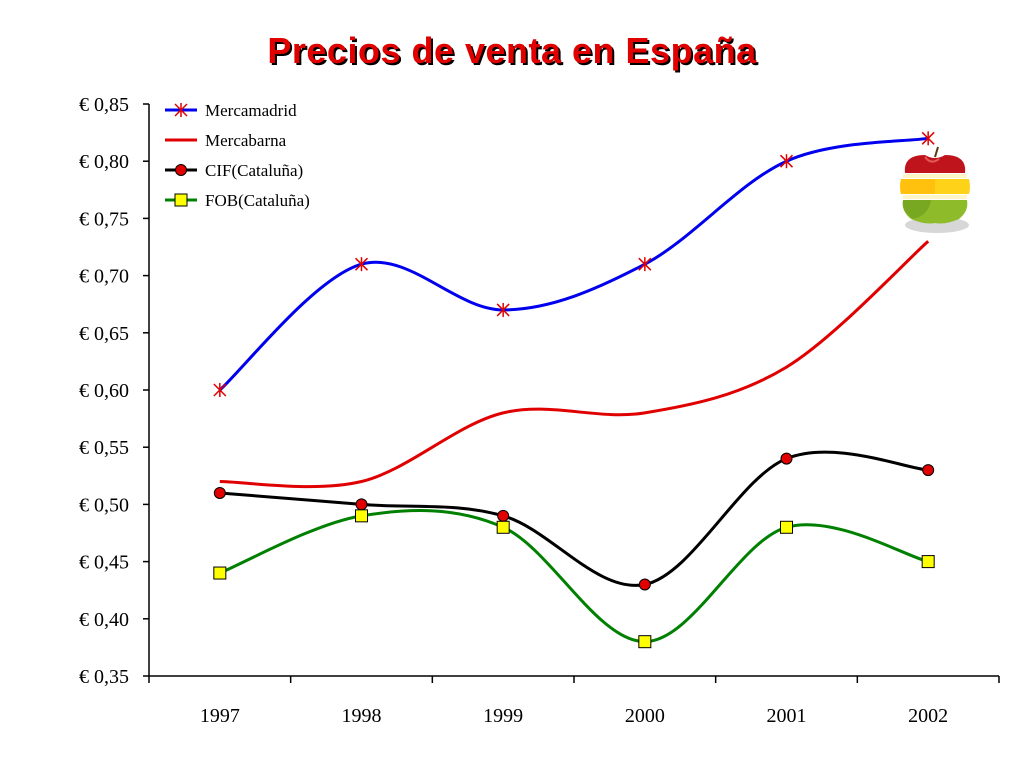  I want to click on sliced-apple-icon, so click(935, 189).